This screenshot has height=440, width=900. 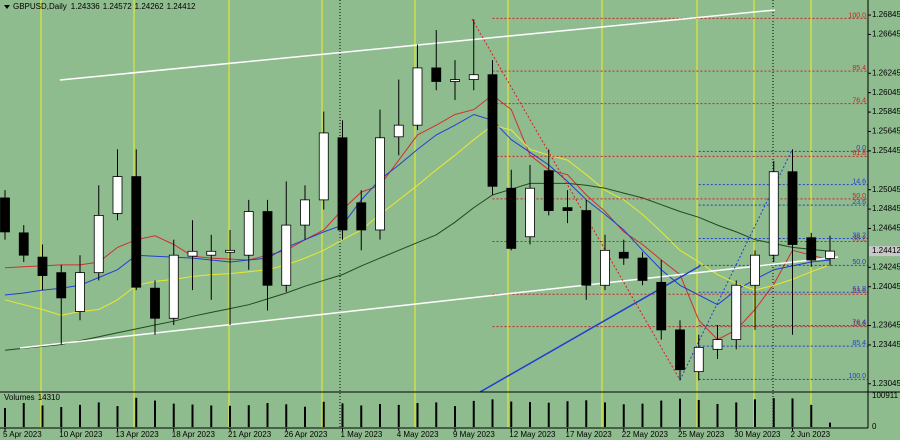 What do you see at coordinates (40, 6) in the screenshot?
I see `symbol: GBPUSD,Daily` at bounding box center [40, 6].